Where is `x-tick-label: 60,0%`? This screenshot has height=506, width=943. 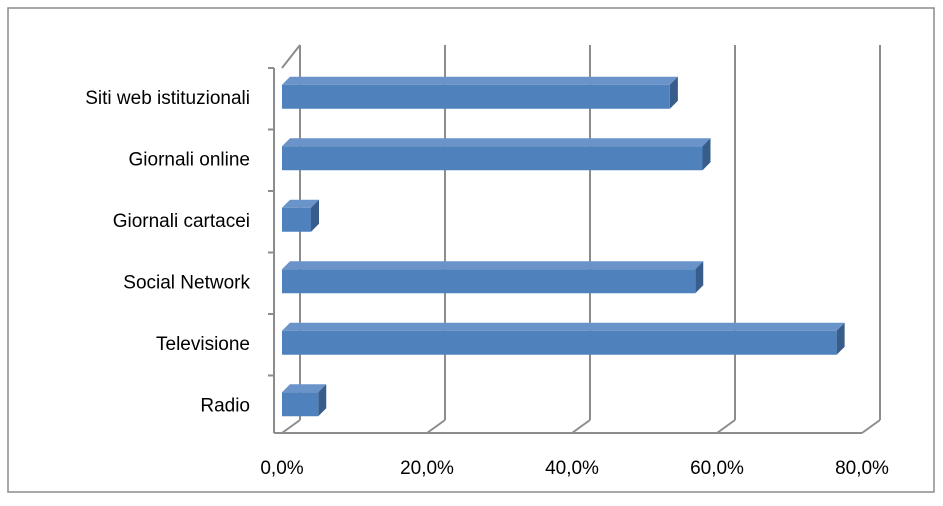
x-tick-label: 60,0% is located at coordinates (717, 468).